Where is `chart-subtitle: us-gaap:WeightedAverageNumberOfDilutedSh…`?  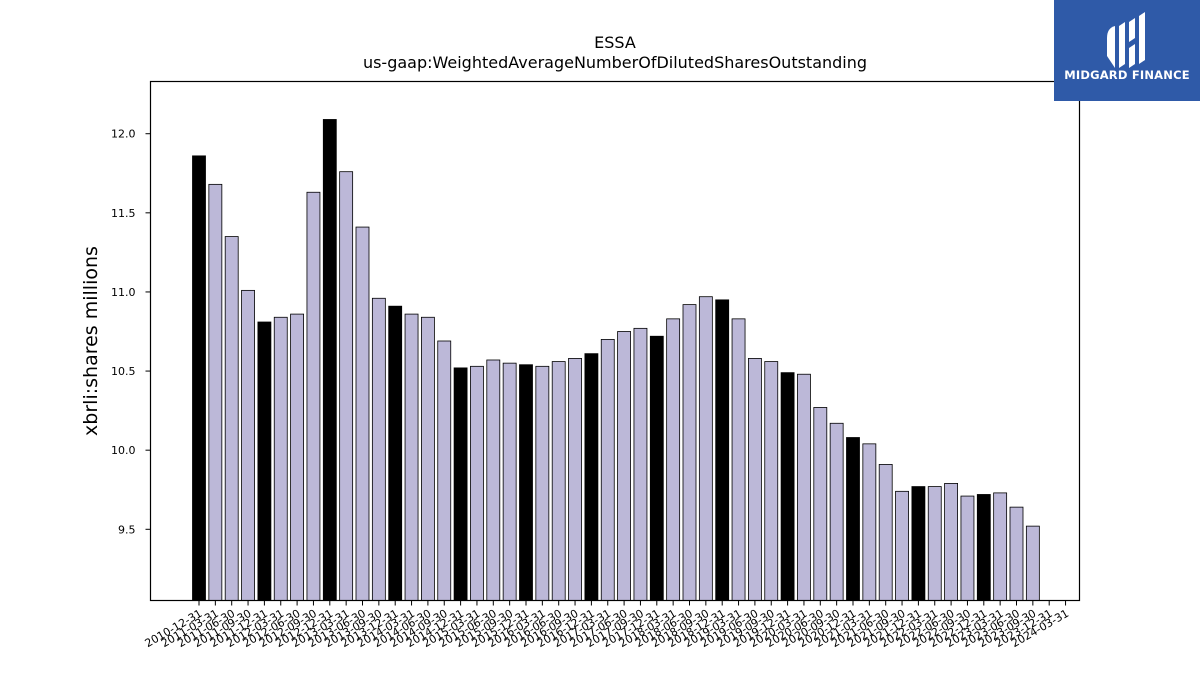 chart-subtitle: us-gaap:WeightedAverageNumberOfDilutedSh… is located at coordinates (615, 62).